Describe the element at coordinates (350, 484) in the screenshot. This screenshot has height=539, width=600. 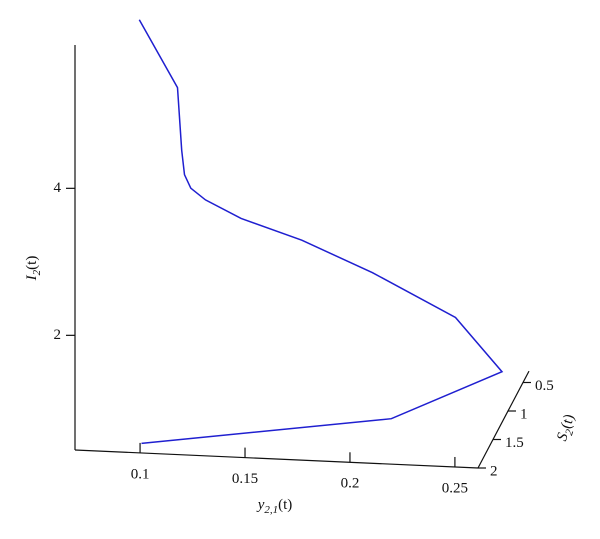
I see `x-tick-label: 0.2` at that location.